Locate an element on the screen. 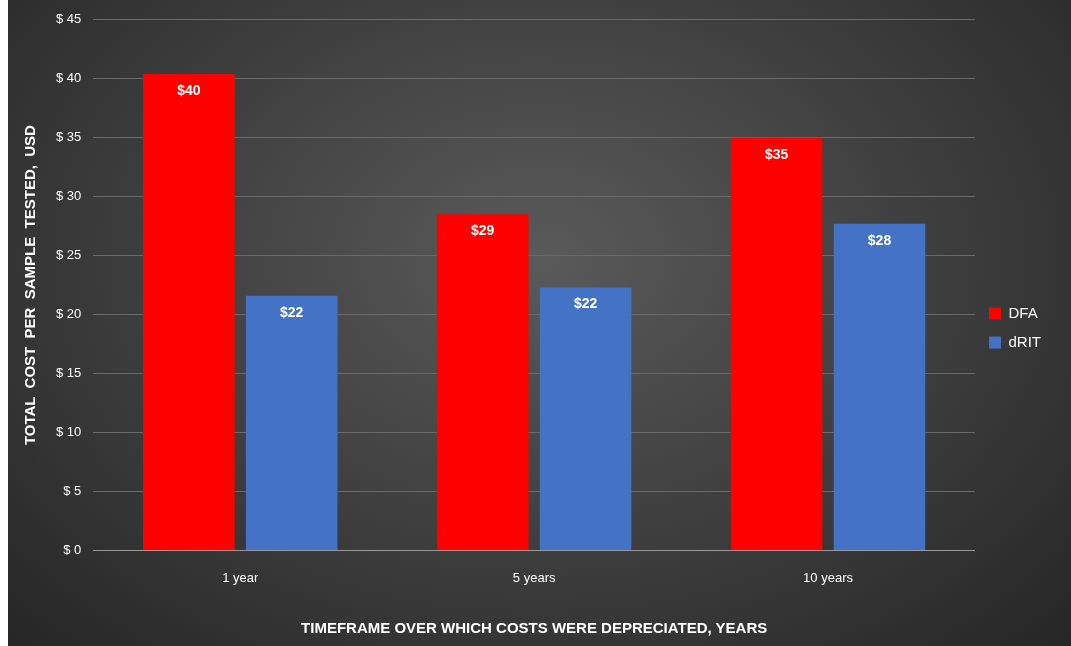 The image size is (1071, 646). data-label: $28 is located at coordinates (879, 239).